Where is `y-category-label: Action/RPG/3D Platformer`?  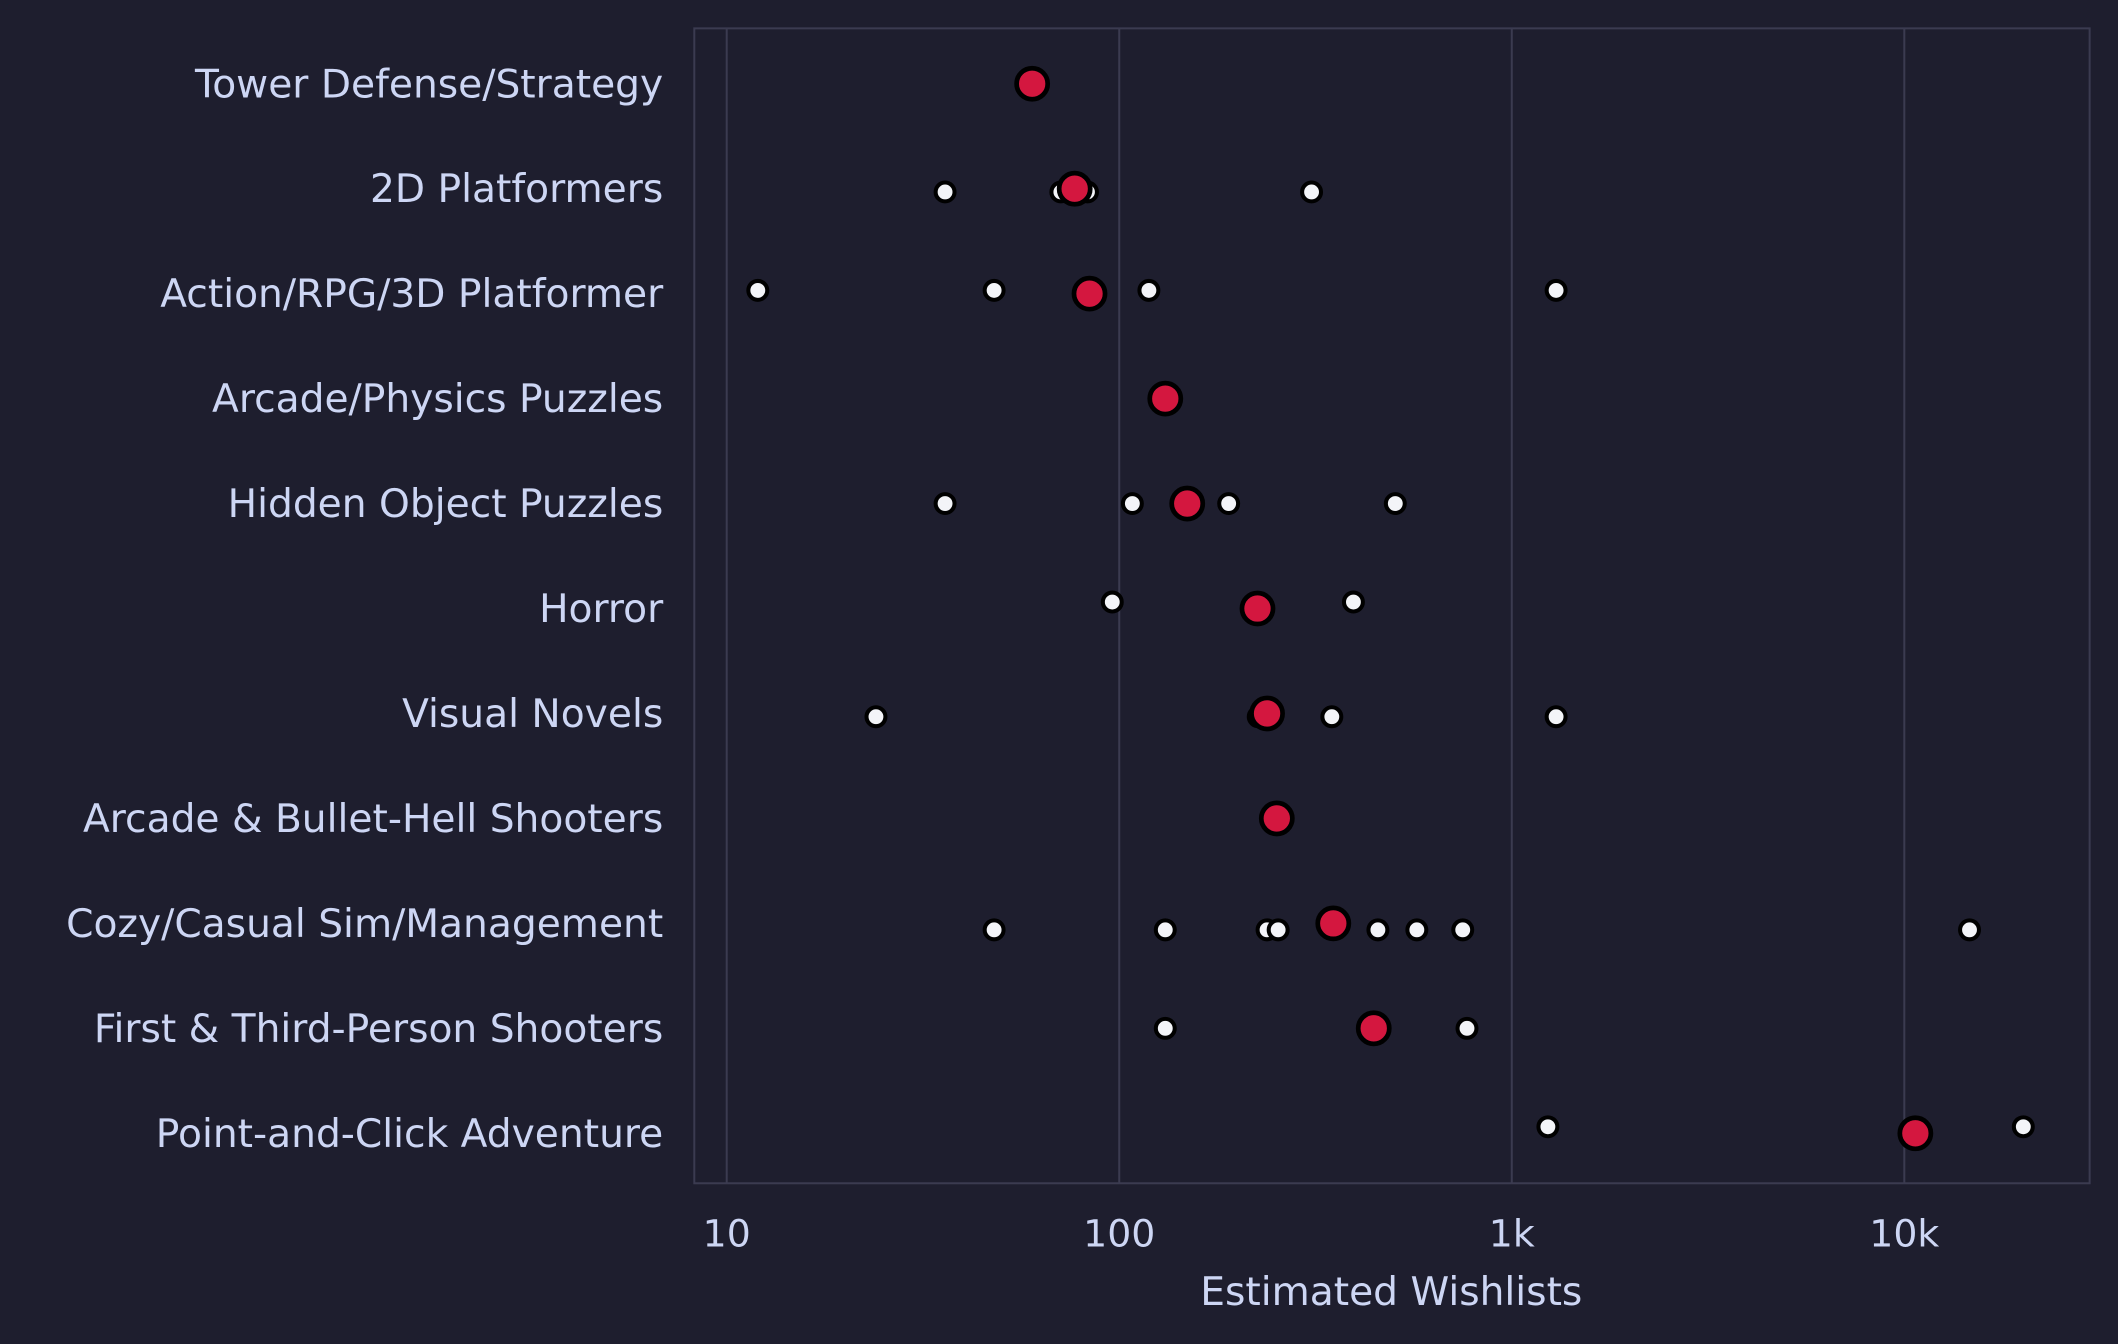 y-category-label: Action/RPG/3D Platformer is located at coordinates (412, 294).